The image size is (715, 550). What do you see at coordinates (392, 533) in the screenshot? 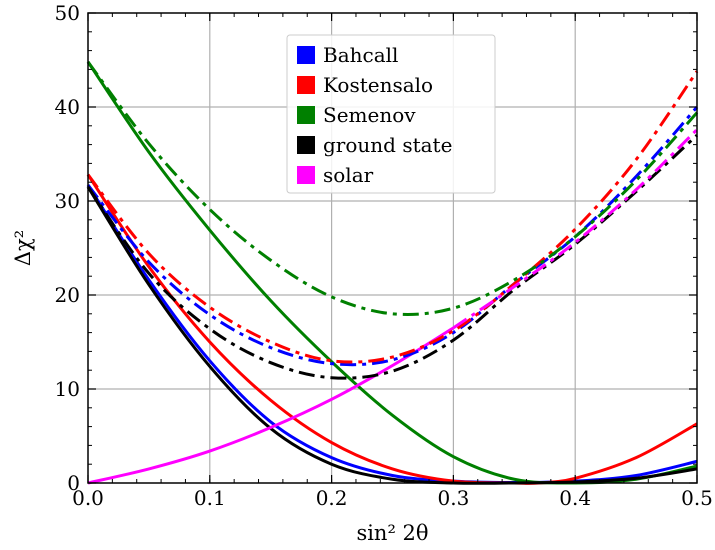
I see `x-axis-label: sin² 2θ` at bounding box center [392, 533].